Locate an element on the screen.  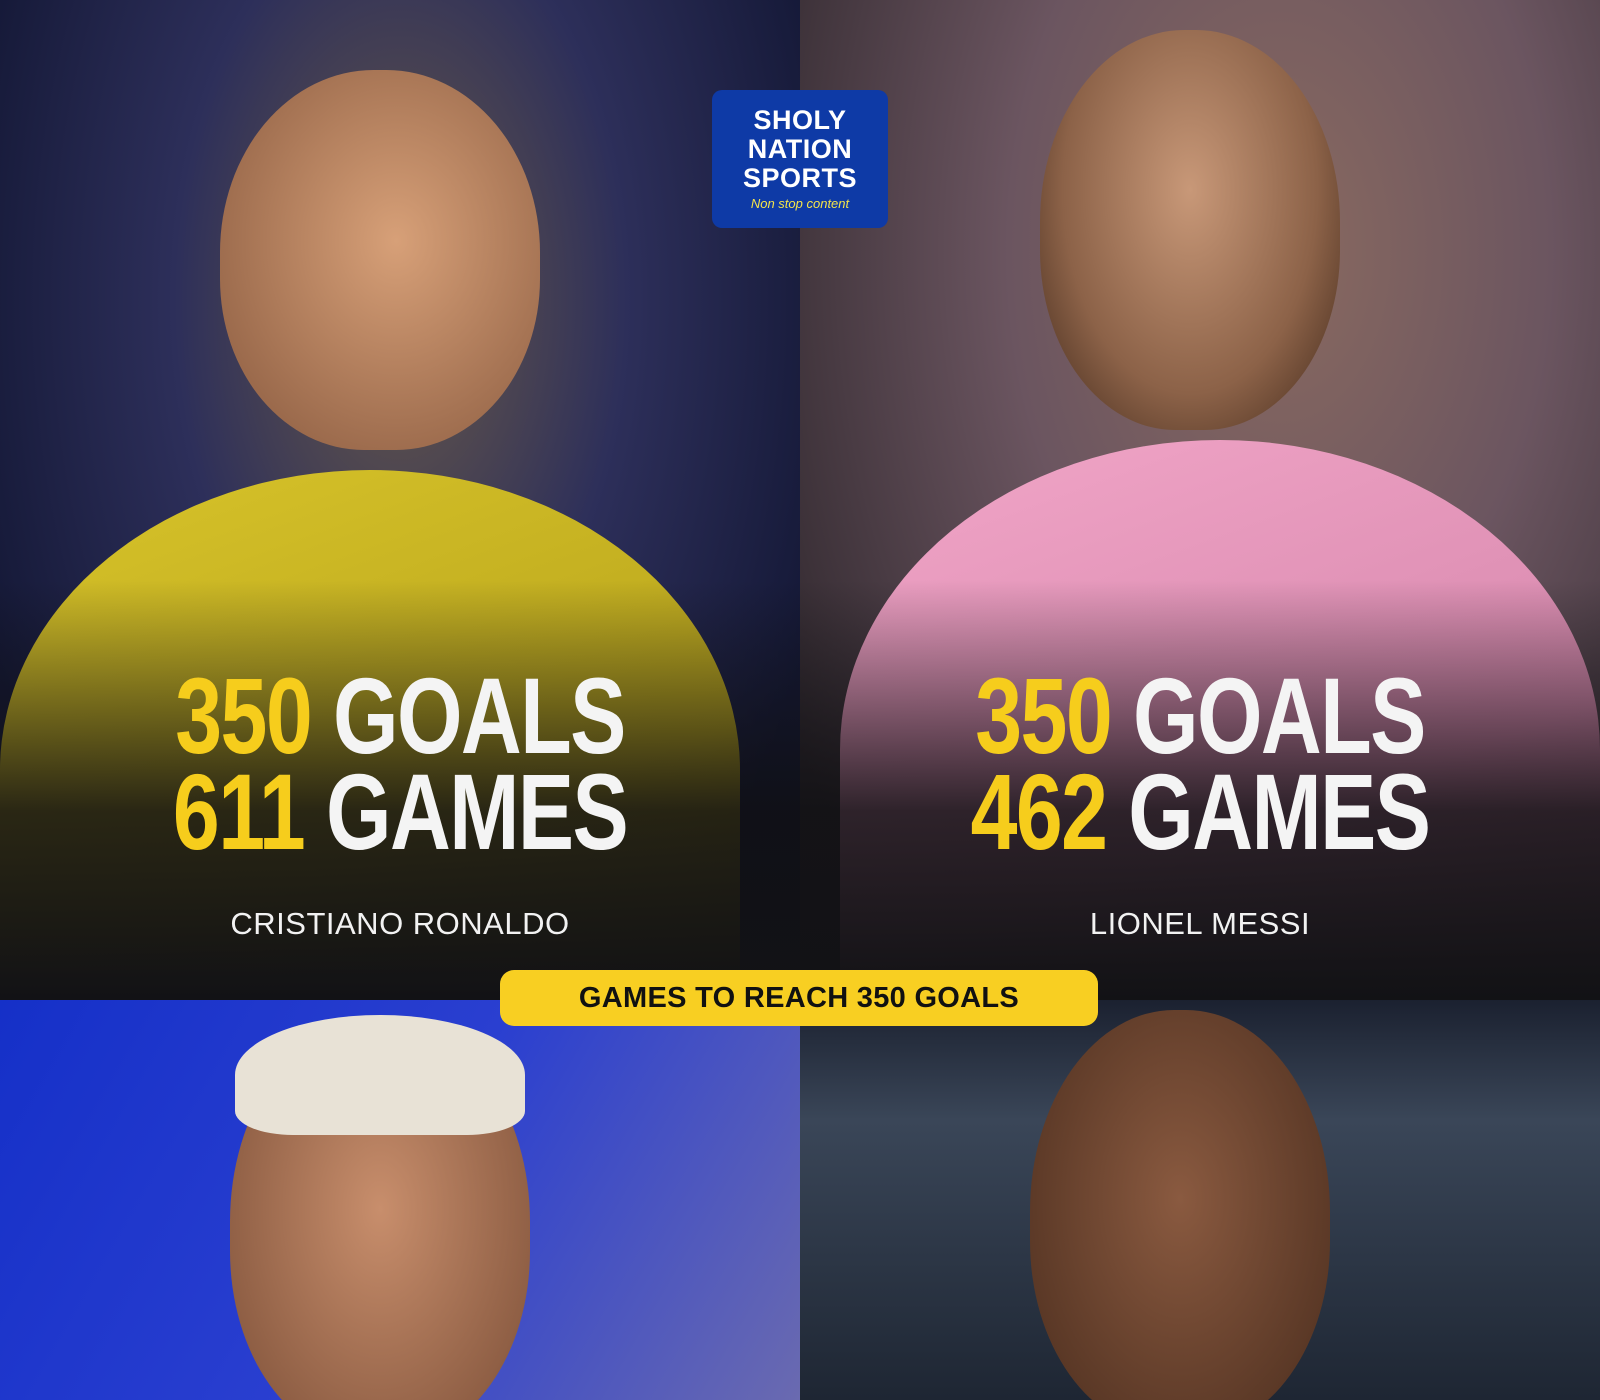
mbappe-photo is located at coordinates (1200, 1200).